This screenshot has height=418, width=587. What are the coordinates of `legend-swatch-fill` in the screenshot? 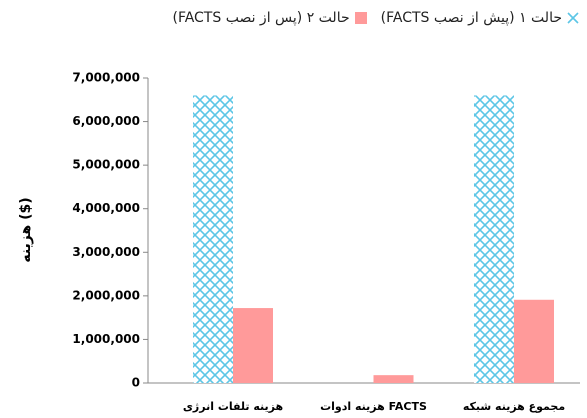 It's located at (360, 18).